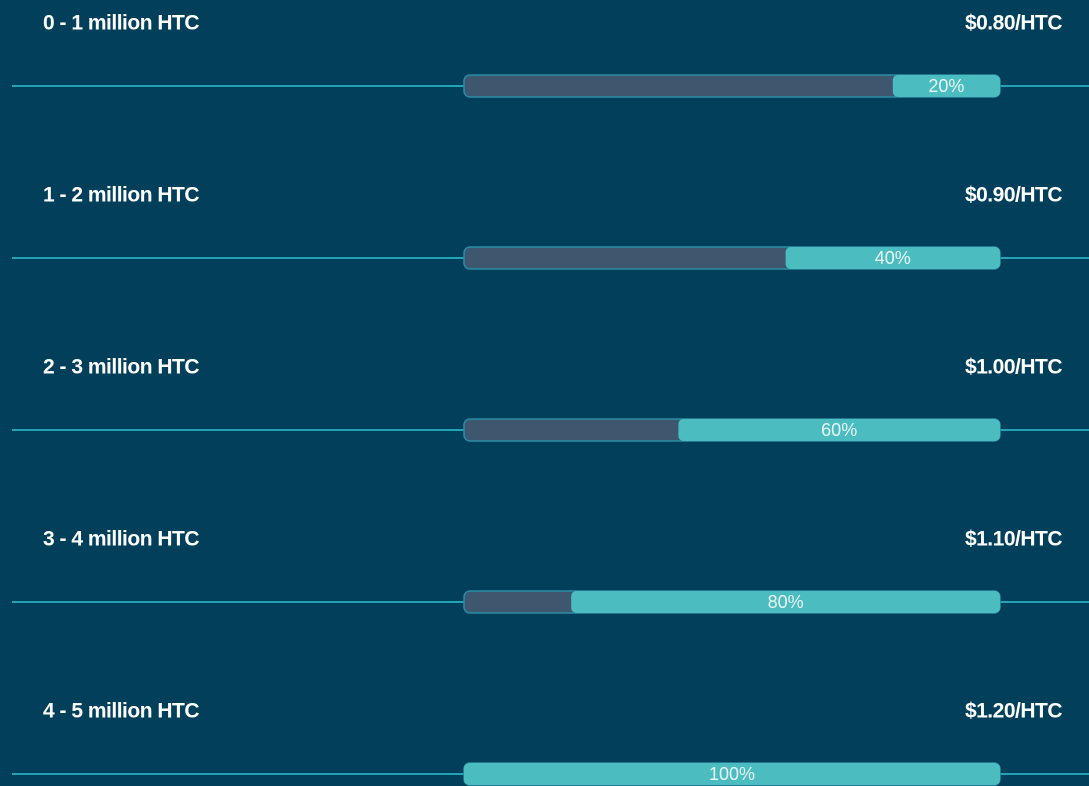  What do you see at coordinates (1013, 539) in the screenshot?
I see `tier-price: $1.10/HTC` at bounding box center [1013, 539].